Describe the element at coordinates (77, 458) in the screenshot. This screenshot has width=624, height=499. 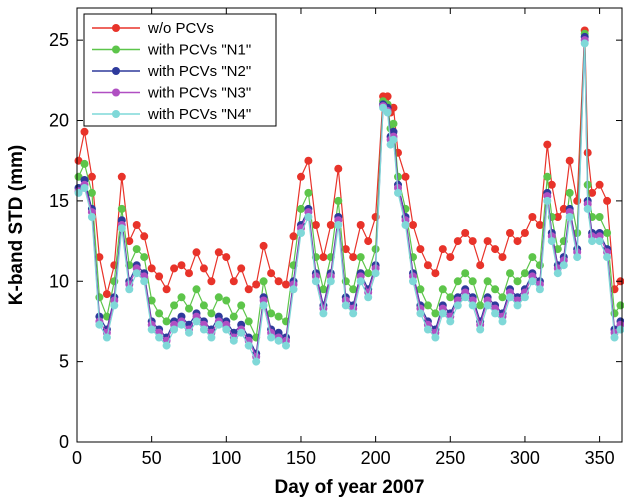
I see `x-tick-label: 0` at that location.